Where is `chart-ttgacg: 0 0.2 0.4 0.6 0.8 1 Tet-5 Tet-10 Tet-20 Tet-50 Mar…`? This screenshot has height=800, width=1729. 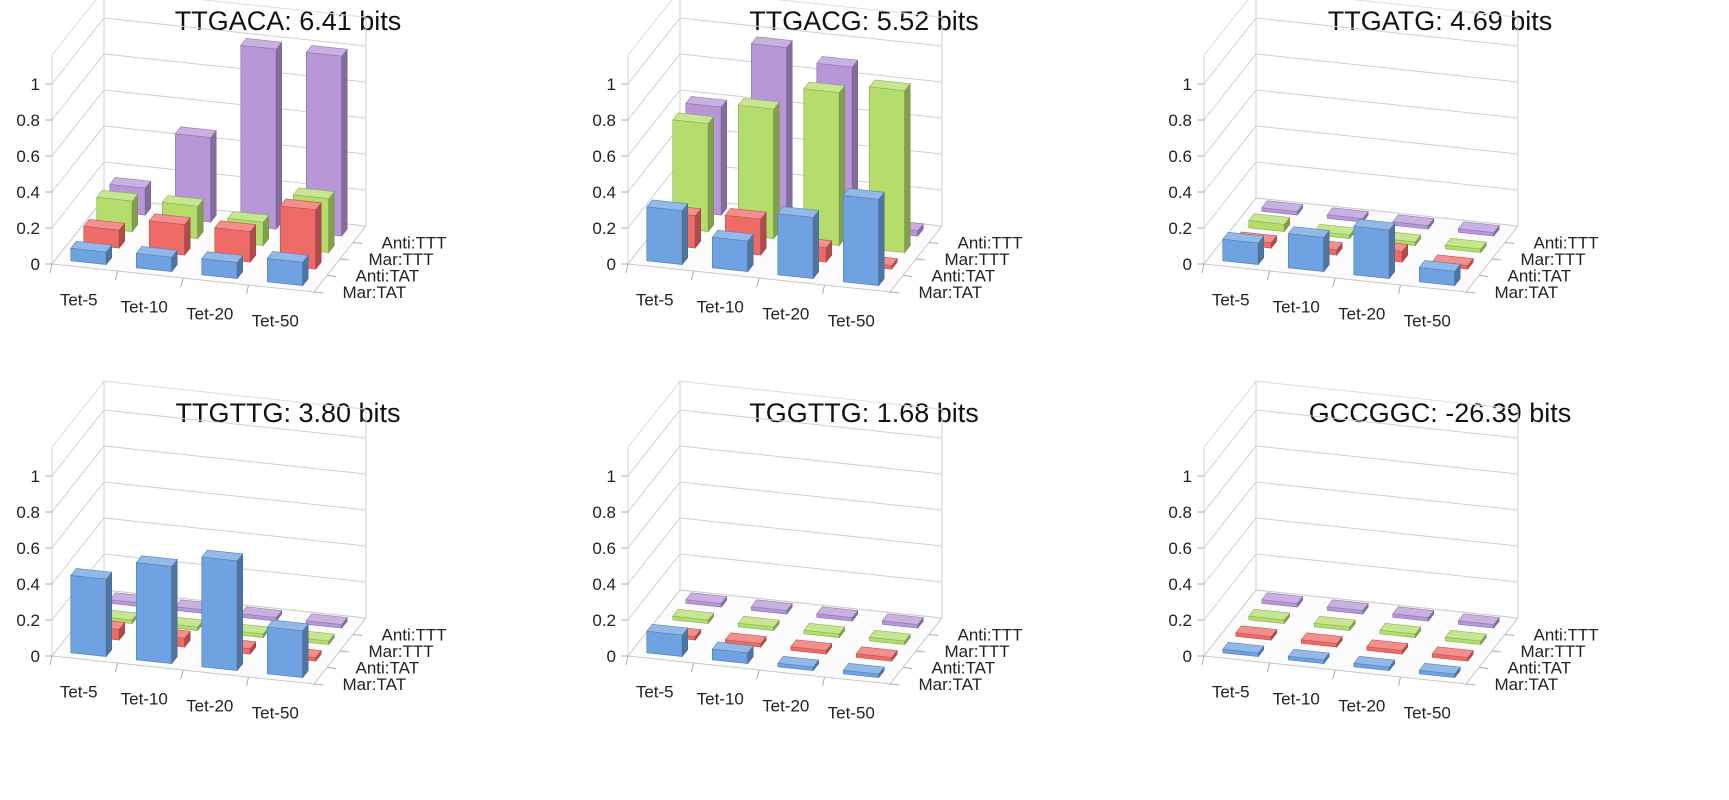 chart-ttgacg: 0 0.2 0.4 0.6 0.8 1 Tet-5 Tet-10 Tet-20 Tet-50 Mar… is located at coordinates (807, 165).